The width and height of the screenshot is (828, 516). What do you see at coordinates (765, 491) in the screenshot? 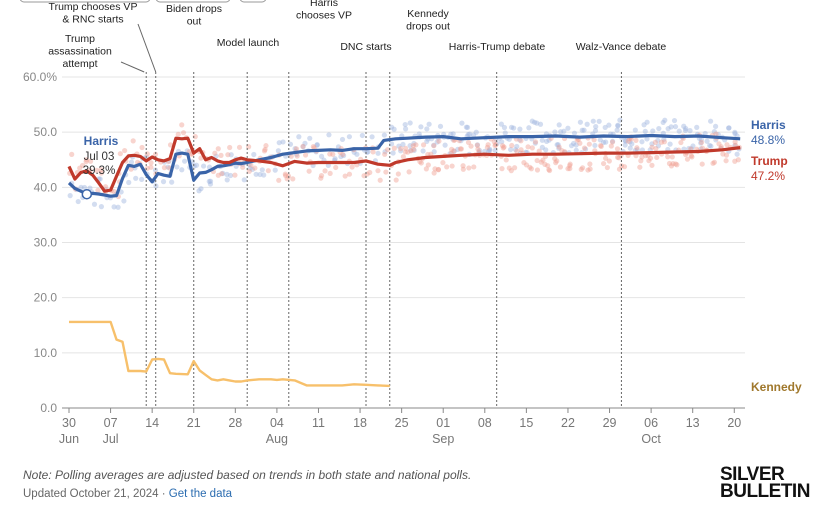
I see `logo-line-2: BULLETIN` at bounding box center [765, 491].